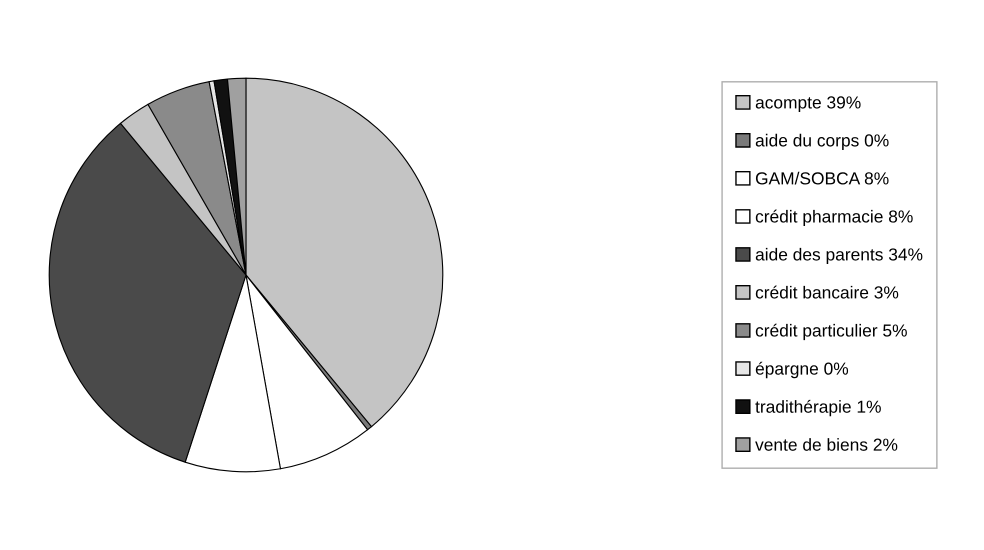  What do you see at coordinates (818, 408) in the screenshot?
I see `legend-label: tradithérapie 1%` at bounding box center [818, 408].